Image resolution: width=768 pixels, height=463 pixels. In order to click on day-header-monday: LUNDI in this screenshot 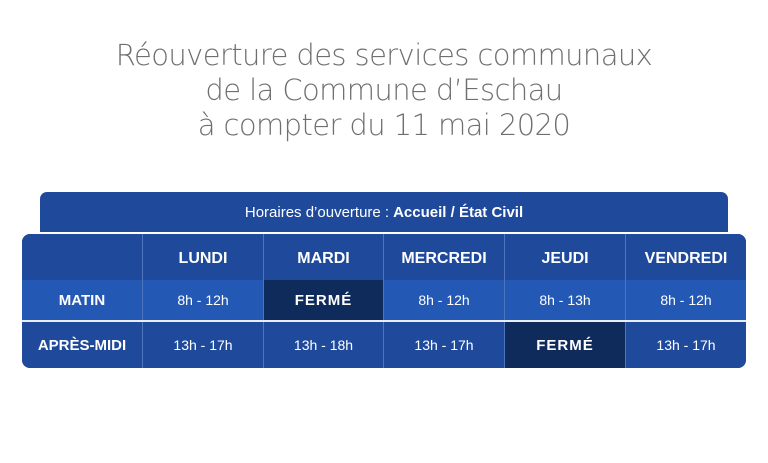, I will do `click(202, 257)`.